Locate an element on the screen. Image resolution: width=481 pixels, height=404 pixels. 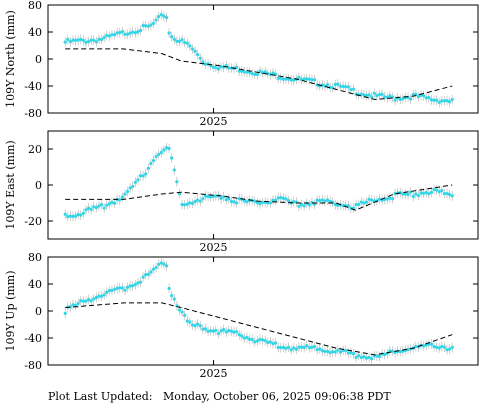
y-tick-label: 80 is located at coordinates (35, 6).